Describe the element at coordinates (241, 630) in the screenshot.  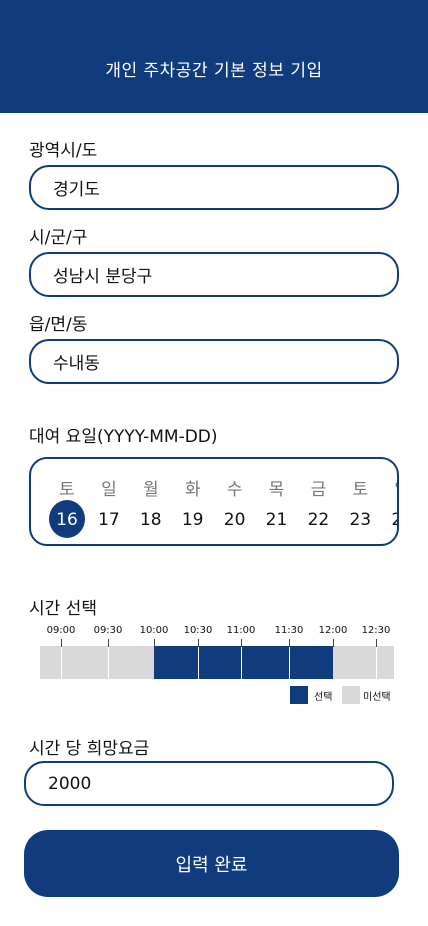
I see `time-tick-label: 11:00` at that location.